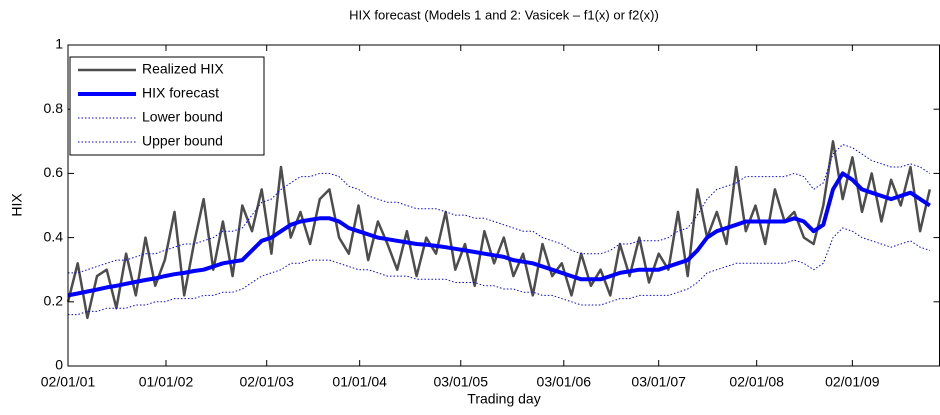  Describe the element at coordinates (68, 382) in the screenshot. I see `x-tick-label: 02/01/01` at that location.